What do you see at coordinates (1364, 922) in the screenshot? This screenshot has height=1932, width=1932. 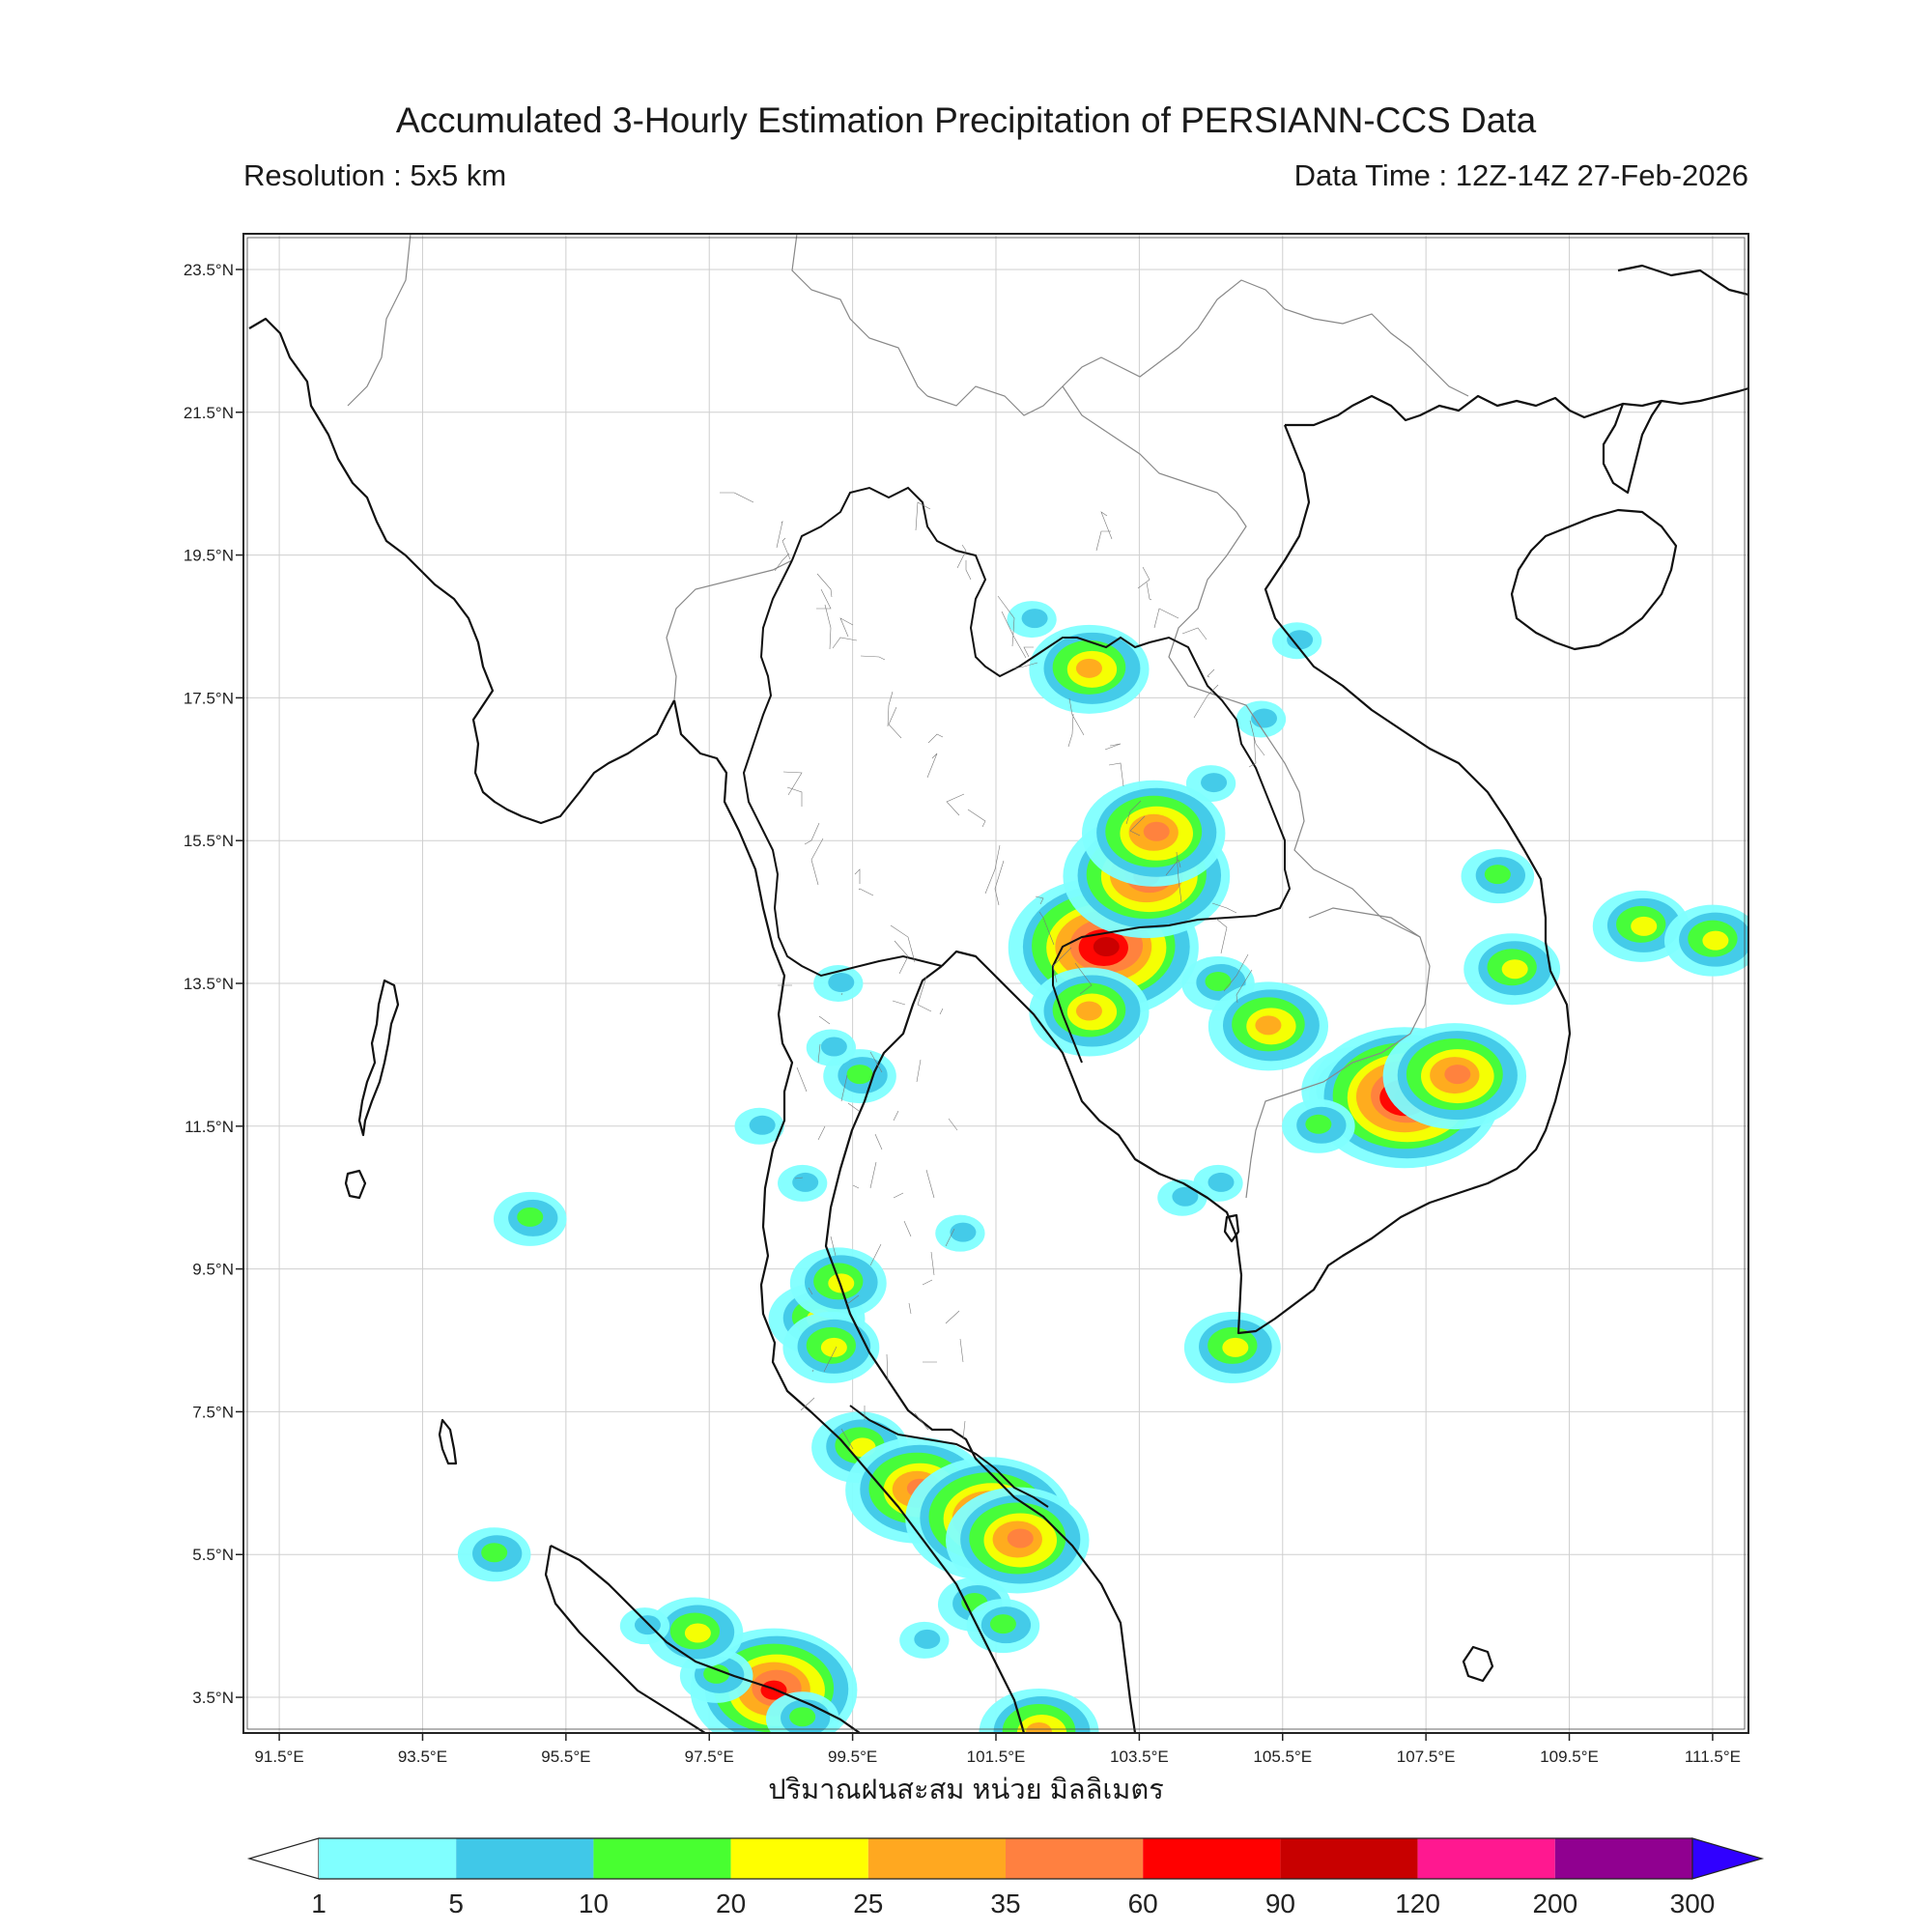 I see `border-laos-cambodia` at bounding box center [1364, 922].